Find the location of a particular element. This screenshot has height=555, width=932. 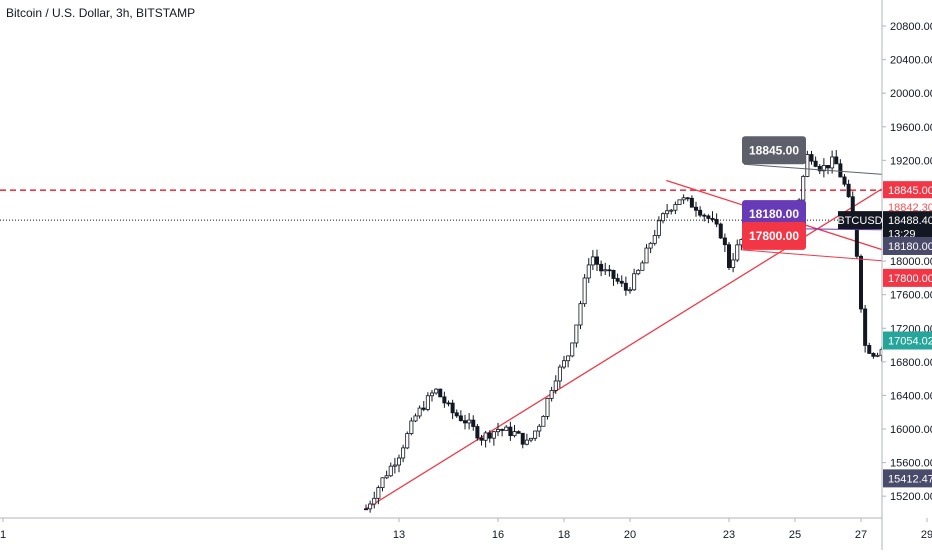

y-tick-label: 16400.00 is located at coordinates (911, 396).